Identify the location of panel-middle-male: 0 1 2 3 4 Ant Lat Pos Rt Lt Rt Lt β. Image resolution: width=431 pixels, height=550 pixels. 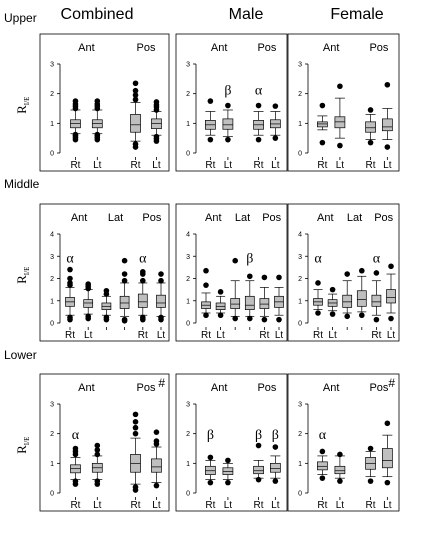
(231, 272).